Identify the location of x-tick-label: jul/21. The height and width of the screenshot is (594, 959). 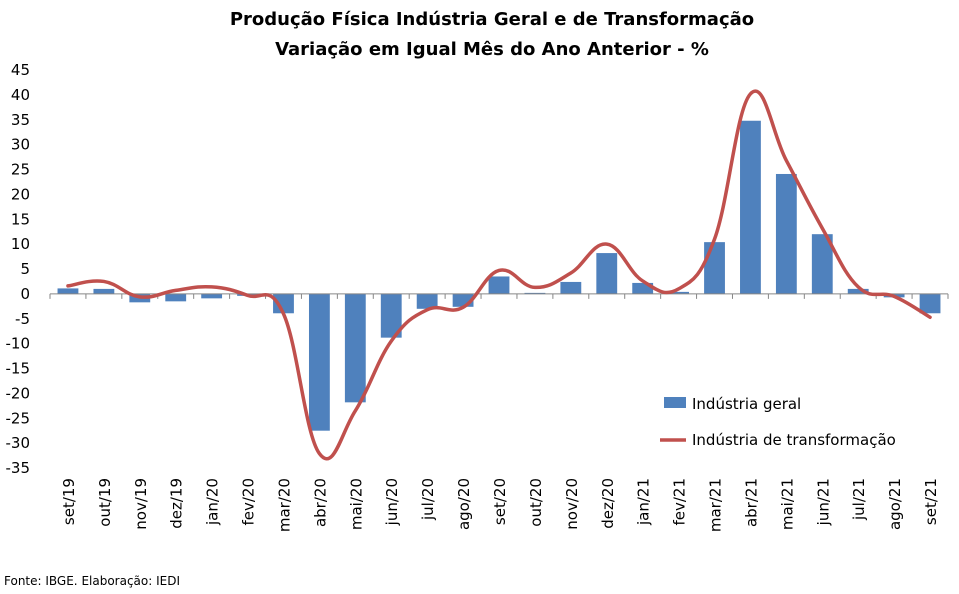
(859, 499).